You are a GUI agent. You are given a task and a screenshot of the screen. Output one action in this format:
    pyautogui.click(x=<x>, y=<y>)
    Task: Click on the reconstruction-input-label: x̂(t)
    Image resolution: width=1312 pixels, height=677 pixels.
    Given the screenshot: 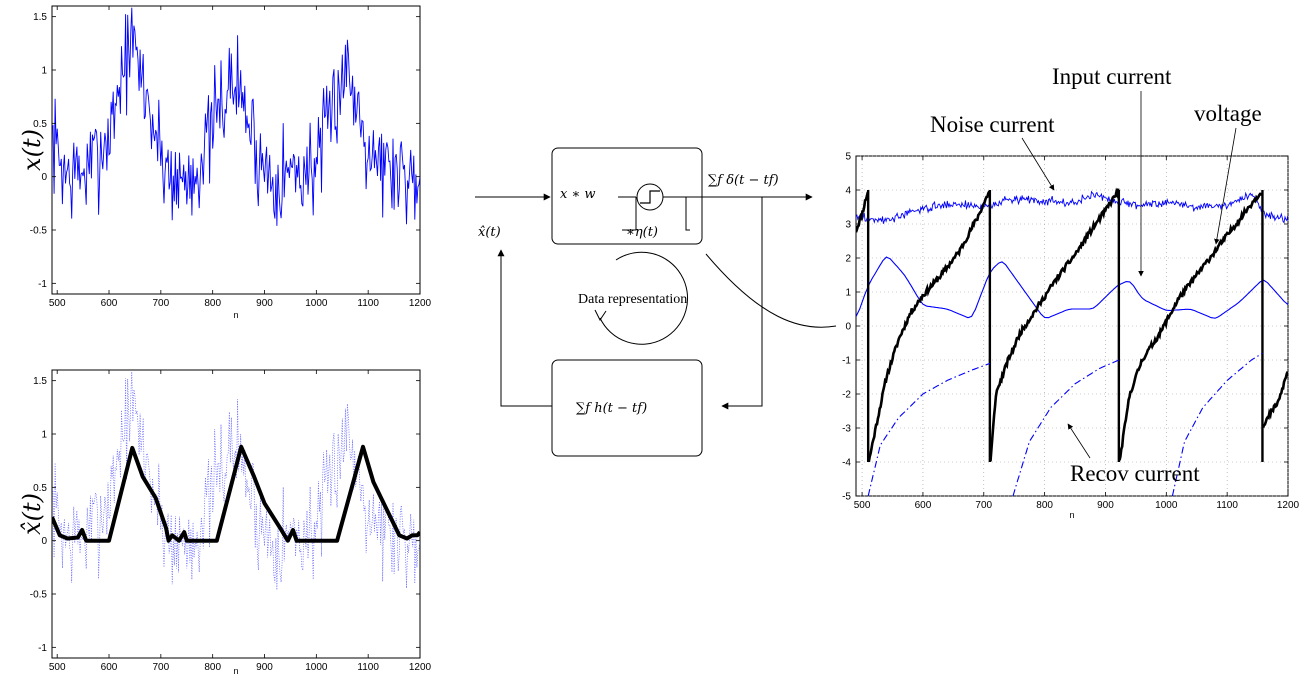 What is the action you would take?
    pyautogui.click(x=489, y=232)
    